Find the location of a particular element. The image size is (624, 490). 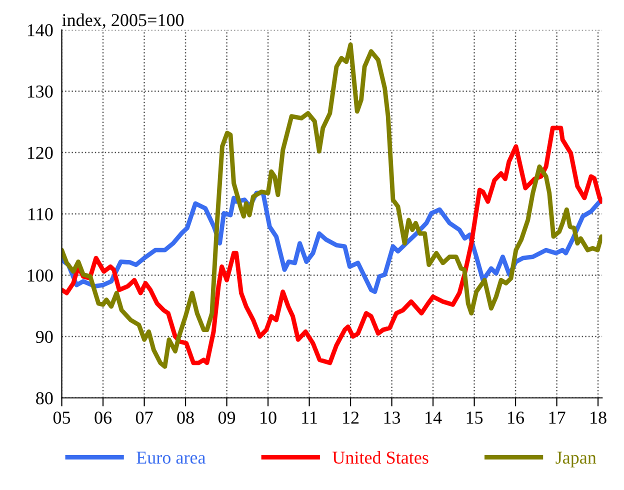

x-tick-label: 12 is located at coordinates (351, 418).